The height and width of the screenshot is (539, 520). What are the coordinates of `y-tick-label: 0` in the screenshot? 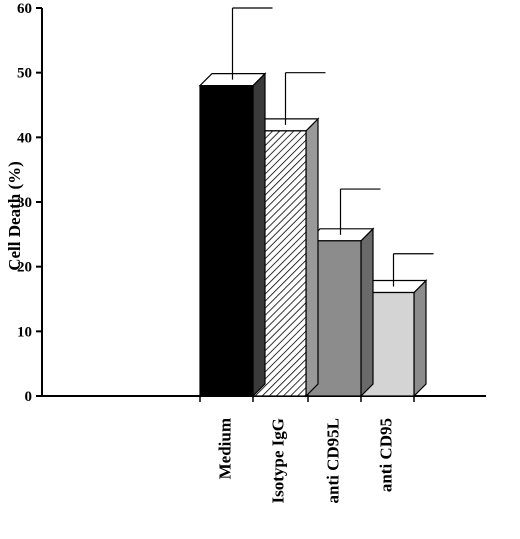 It's located at (29, 397).